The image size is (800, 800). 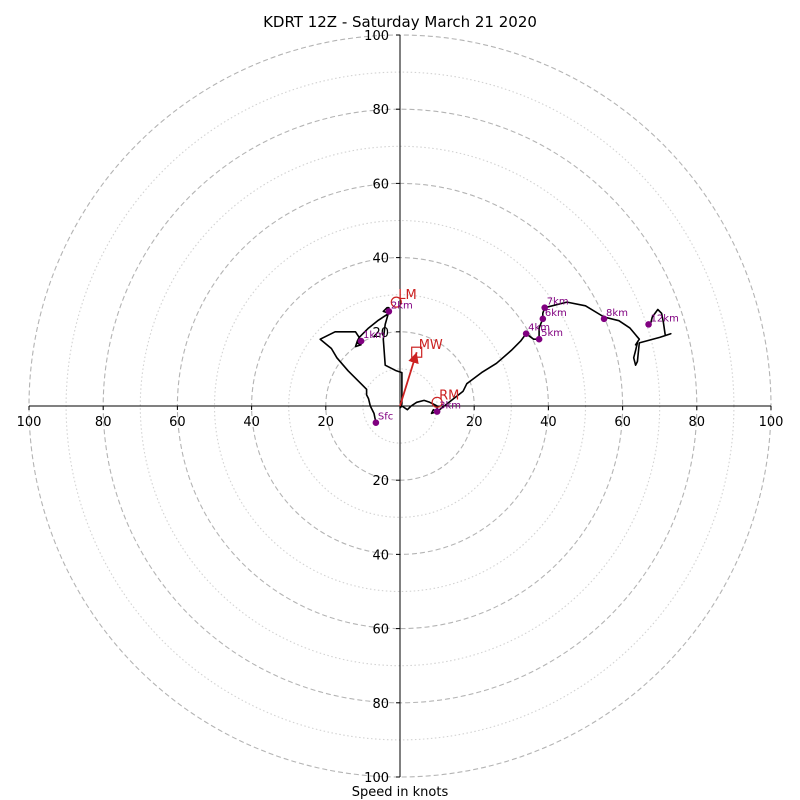 I want to click on height-point-1km, so click(x=361, y=341).